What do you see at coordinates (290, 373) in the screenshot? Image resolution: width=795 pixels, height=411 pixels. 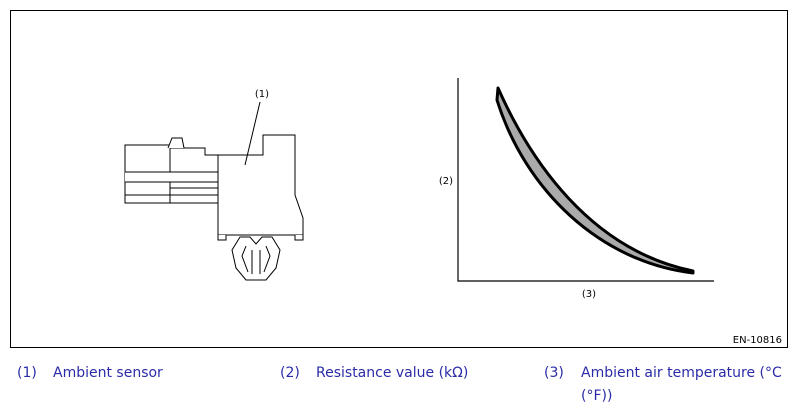 I see `legend-number: (2)` at bounding box center [290, 373].